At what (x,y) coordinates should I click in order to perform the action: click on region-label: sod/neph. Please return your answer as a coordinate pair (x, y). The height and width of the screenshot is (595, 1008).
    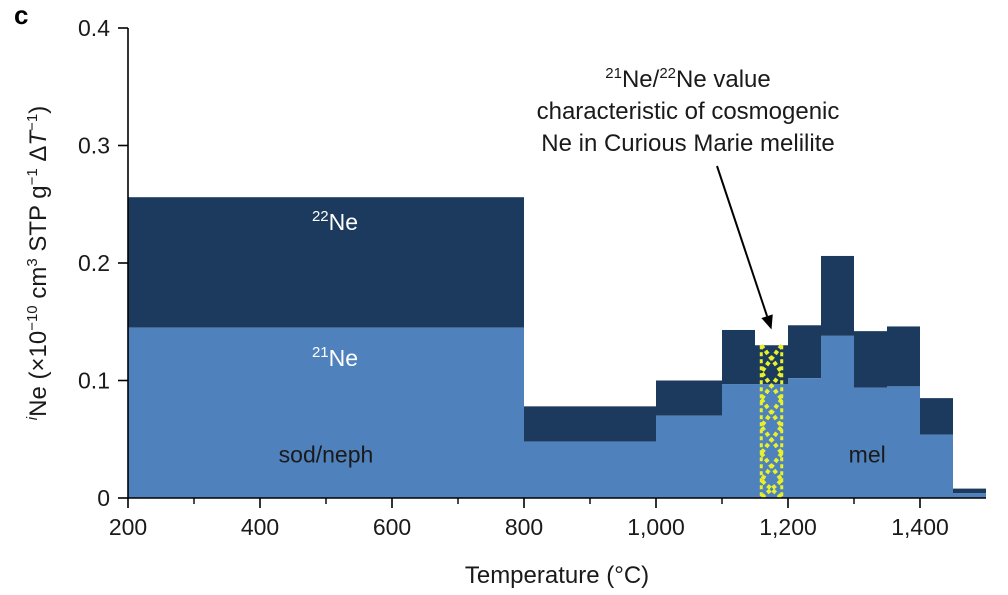
    Looking at the image, I should click on (326, 455).